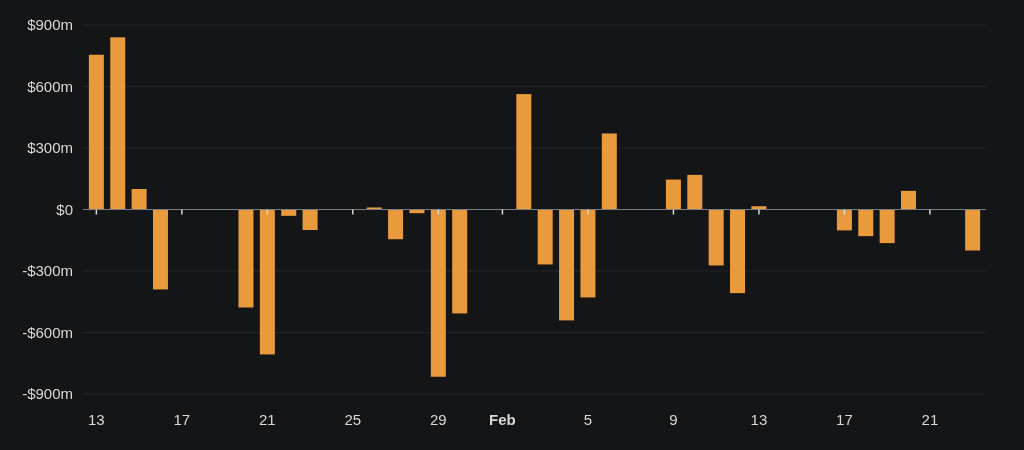 This screenshot has width=1024, height=450. I want to click on y-tick-label: $0, so click(64, 209).